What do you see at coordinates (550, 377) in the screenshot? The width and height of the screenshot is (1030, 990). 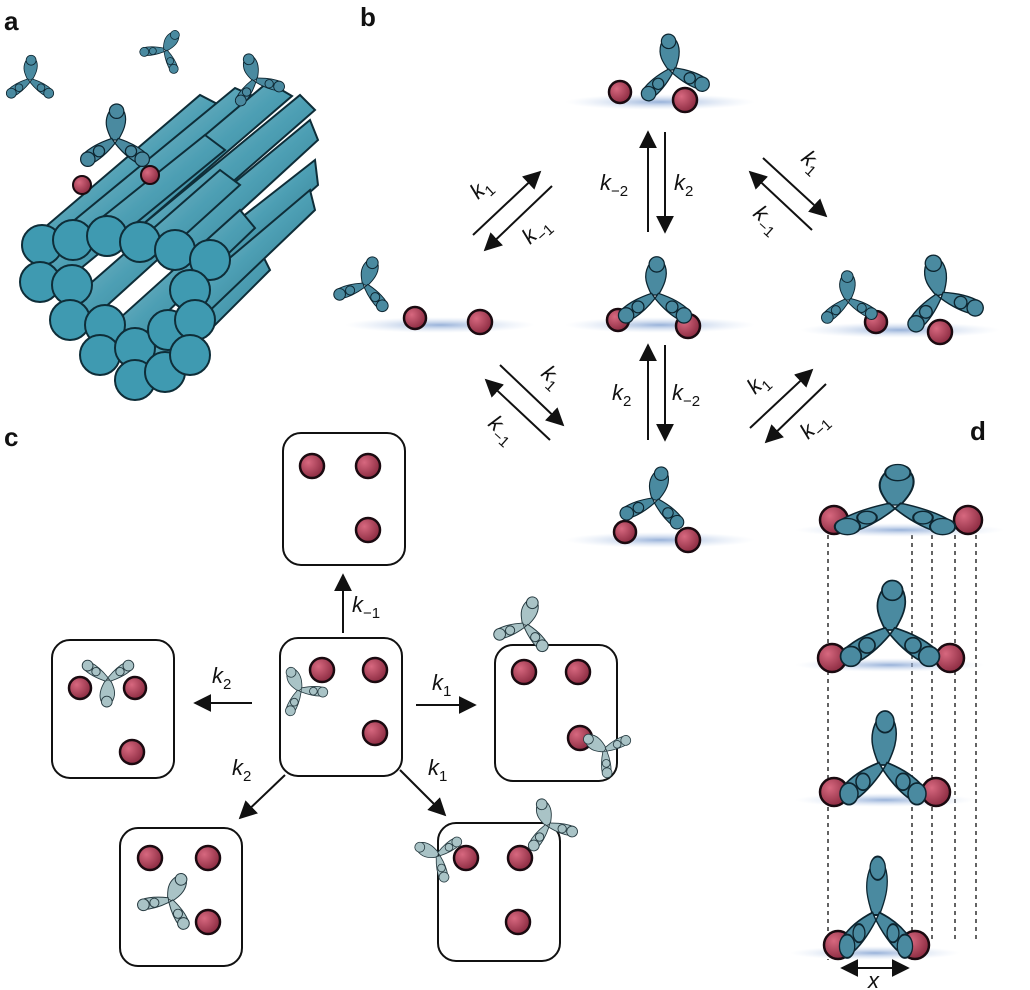 I see `rate-label-k1-lower-left: k1` at bounding box center [550, 377].